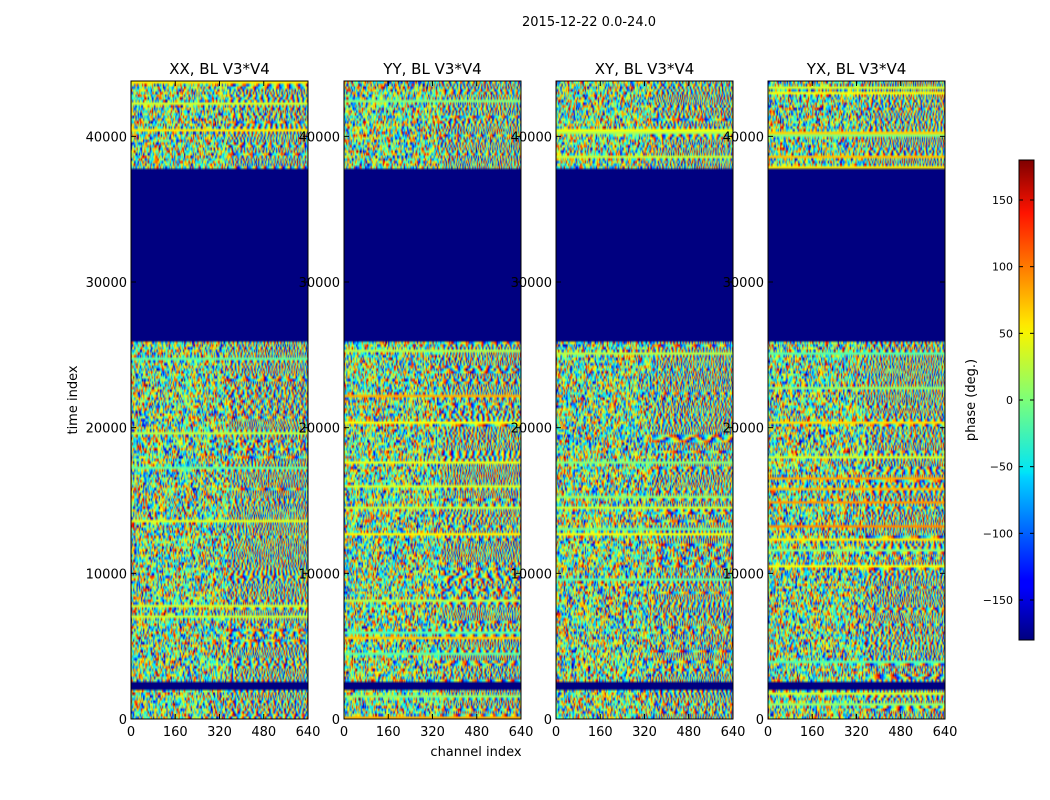  Describe the element at coordinates (971, 400) in the screenshot. I see `colorbar-label: phase (deg.)` at that location.